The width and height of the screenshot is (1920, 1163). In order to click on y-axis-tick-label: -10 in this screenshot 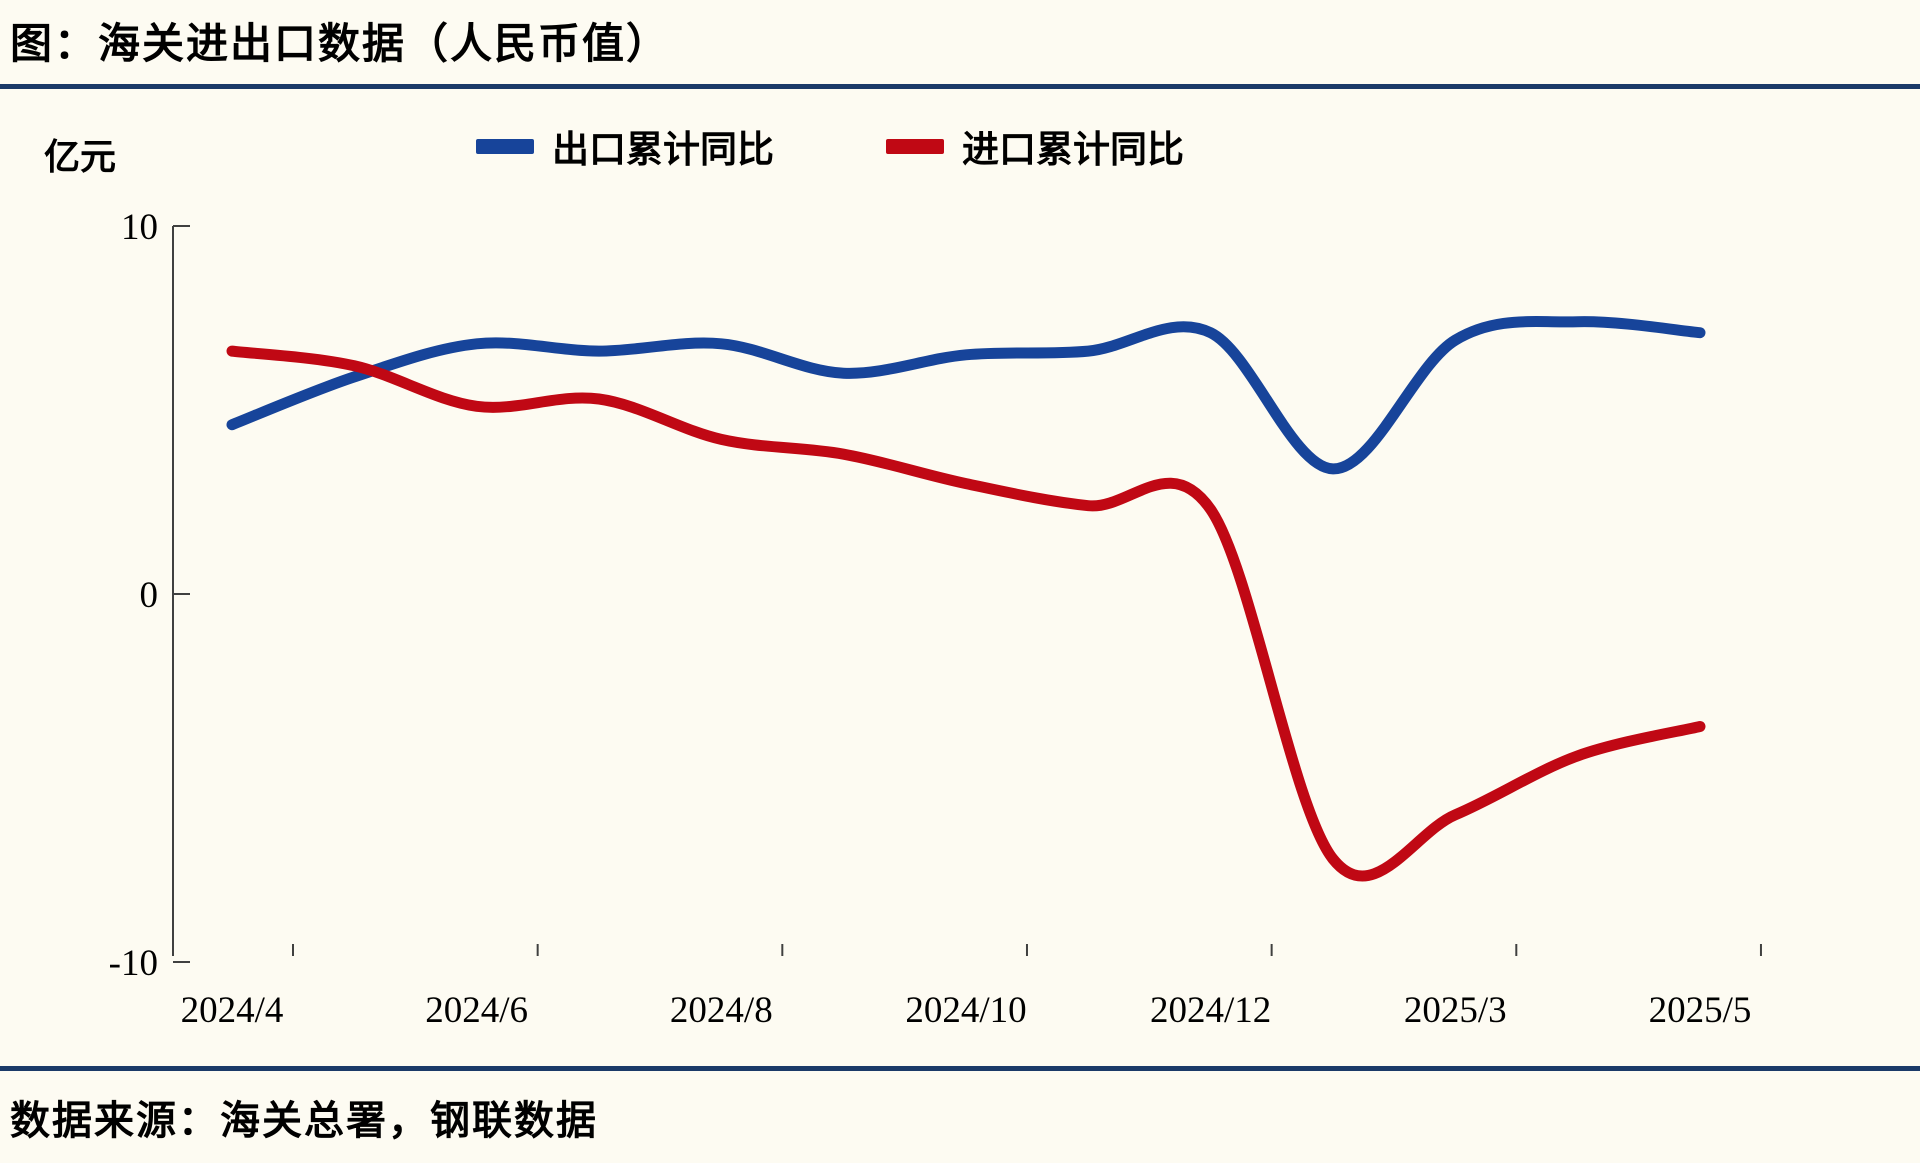, I will do `click(133, 963)`.